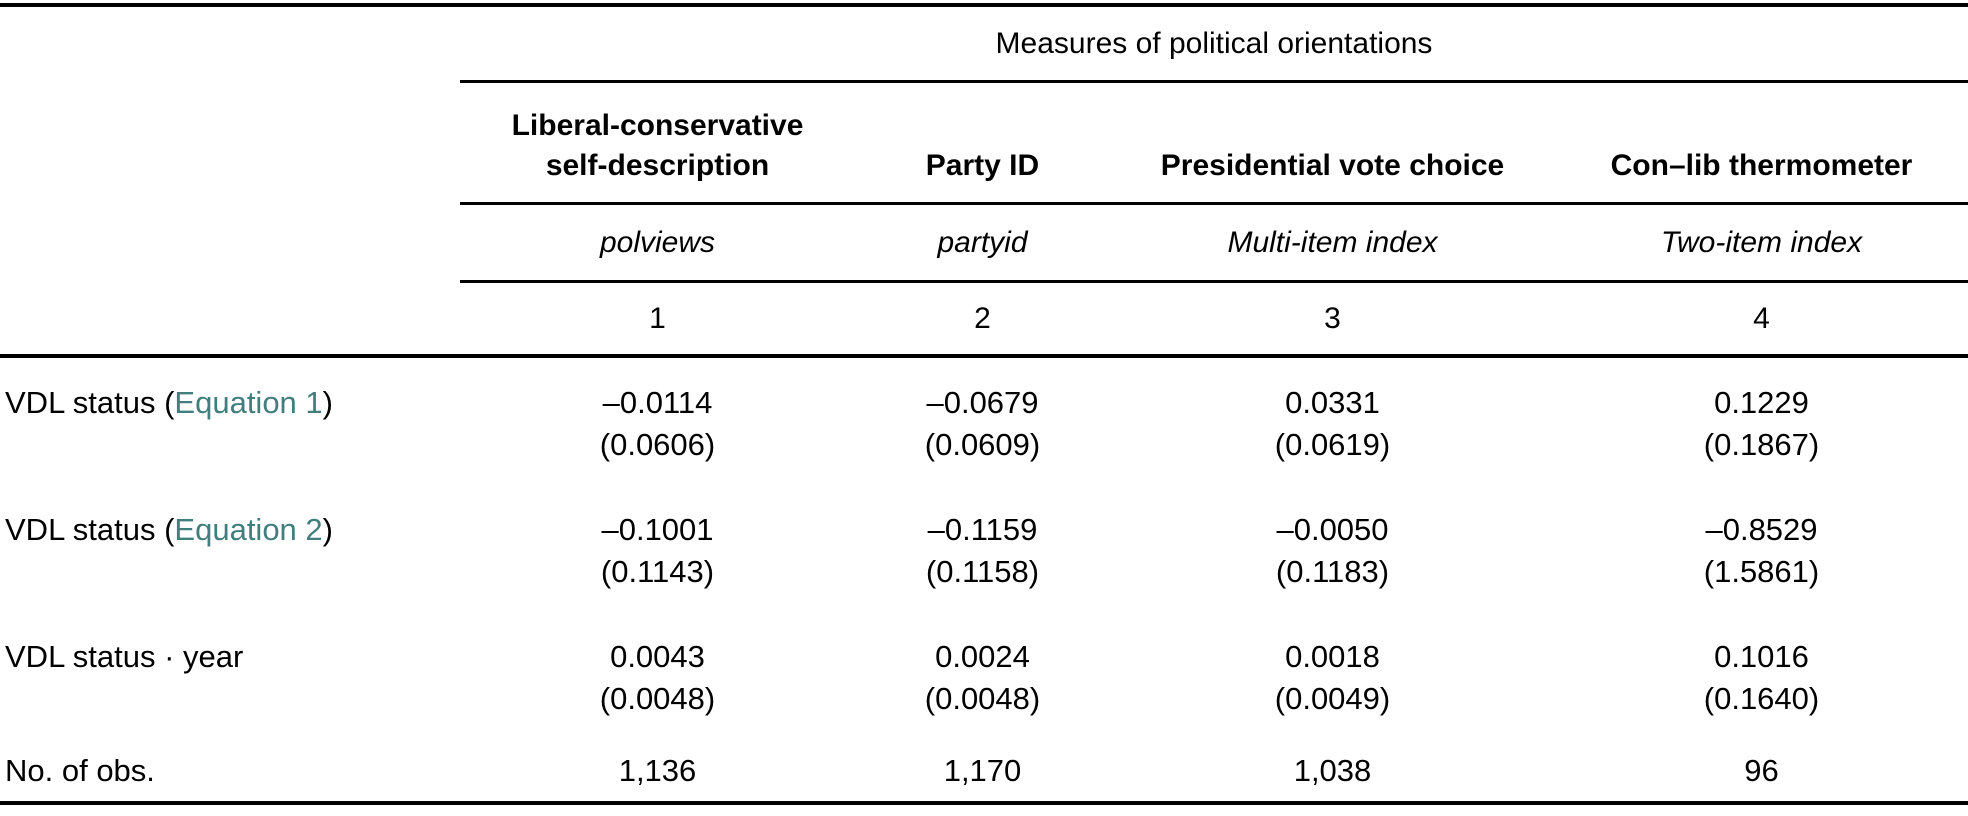  What do you see at coordinates (657, 548) in the screenshot?
I see `coef-cell: –0.1001 (0.1143)` at bounding box center [657, 548].